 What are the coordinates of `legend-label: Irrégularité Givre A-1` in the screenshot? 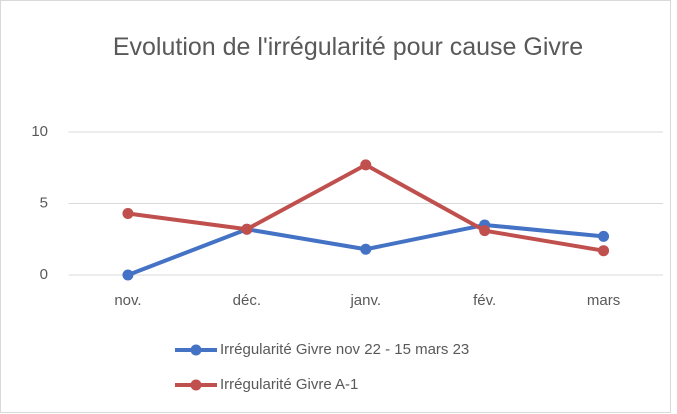 It's located at (289, 384).